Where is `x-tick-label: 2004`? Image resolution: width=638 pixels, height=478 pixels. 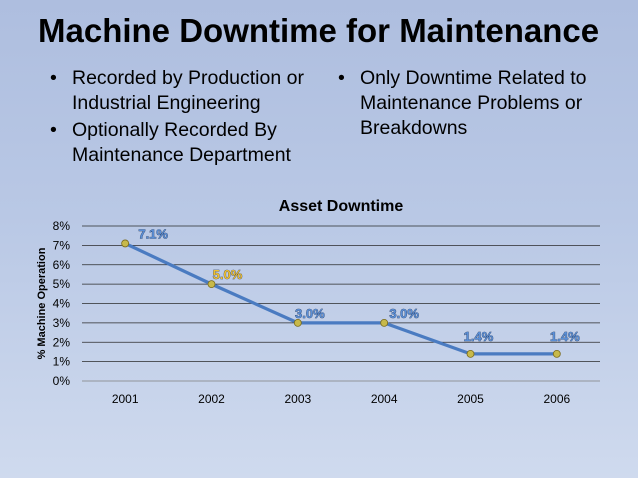
x-tick-label: 2004 is located at coordinates (384, 399).